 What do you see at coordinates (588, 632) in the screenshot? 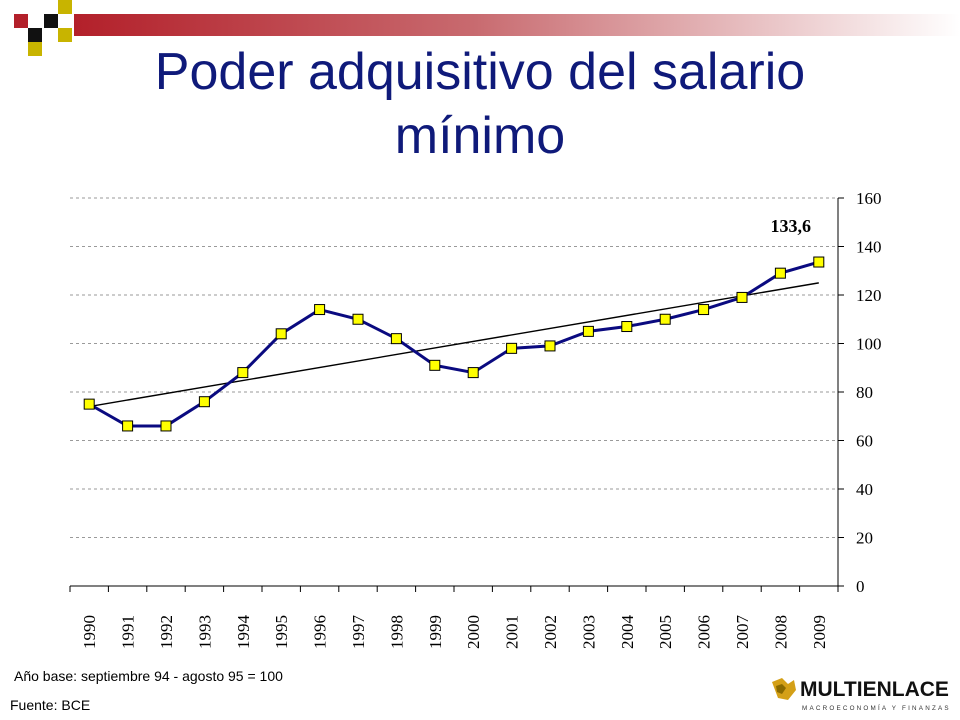
I see `x-tick-label-2003: 2003` at bounding box center [588, 632].